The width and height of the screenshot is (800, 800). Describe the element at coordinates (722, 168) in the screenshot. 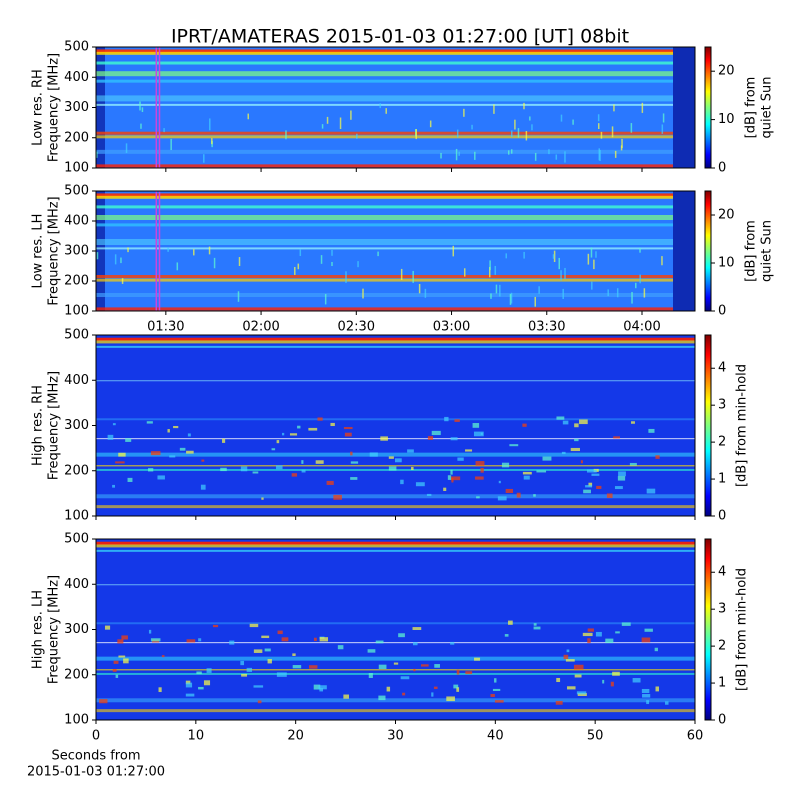

I see `colorbar-tick-label: 0` at that location.